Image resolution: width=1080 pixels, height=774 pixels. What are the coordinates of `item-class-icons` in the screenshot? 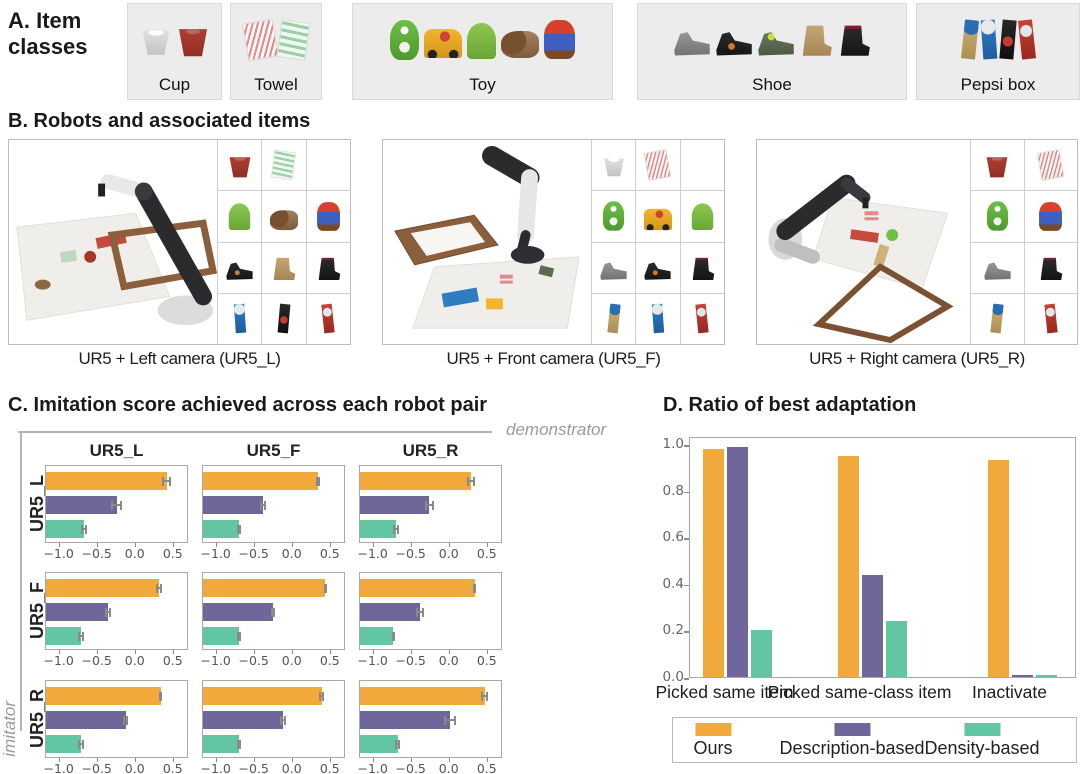 It's located at (772, 39).